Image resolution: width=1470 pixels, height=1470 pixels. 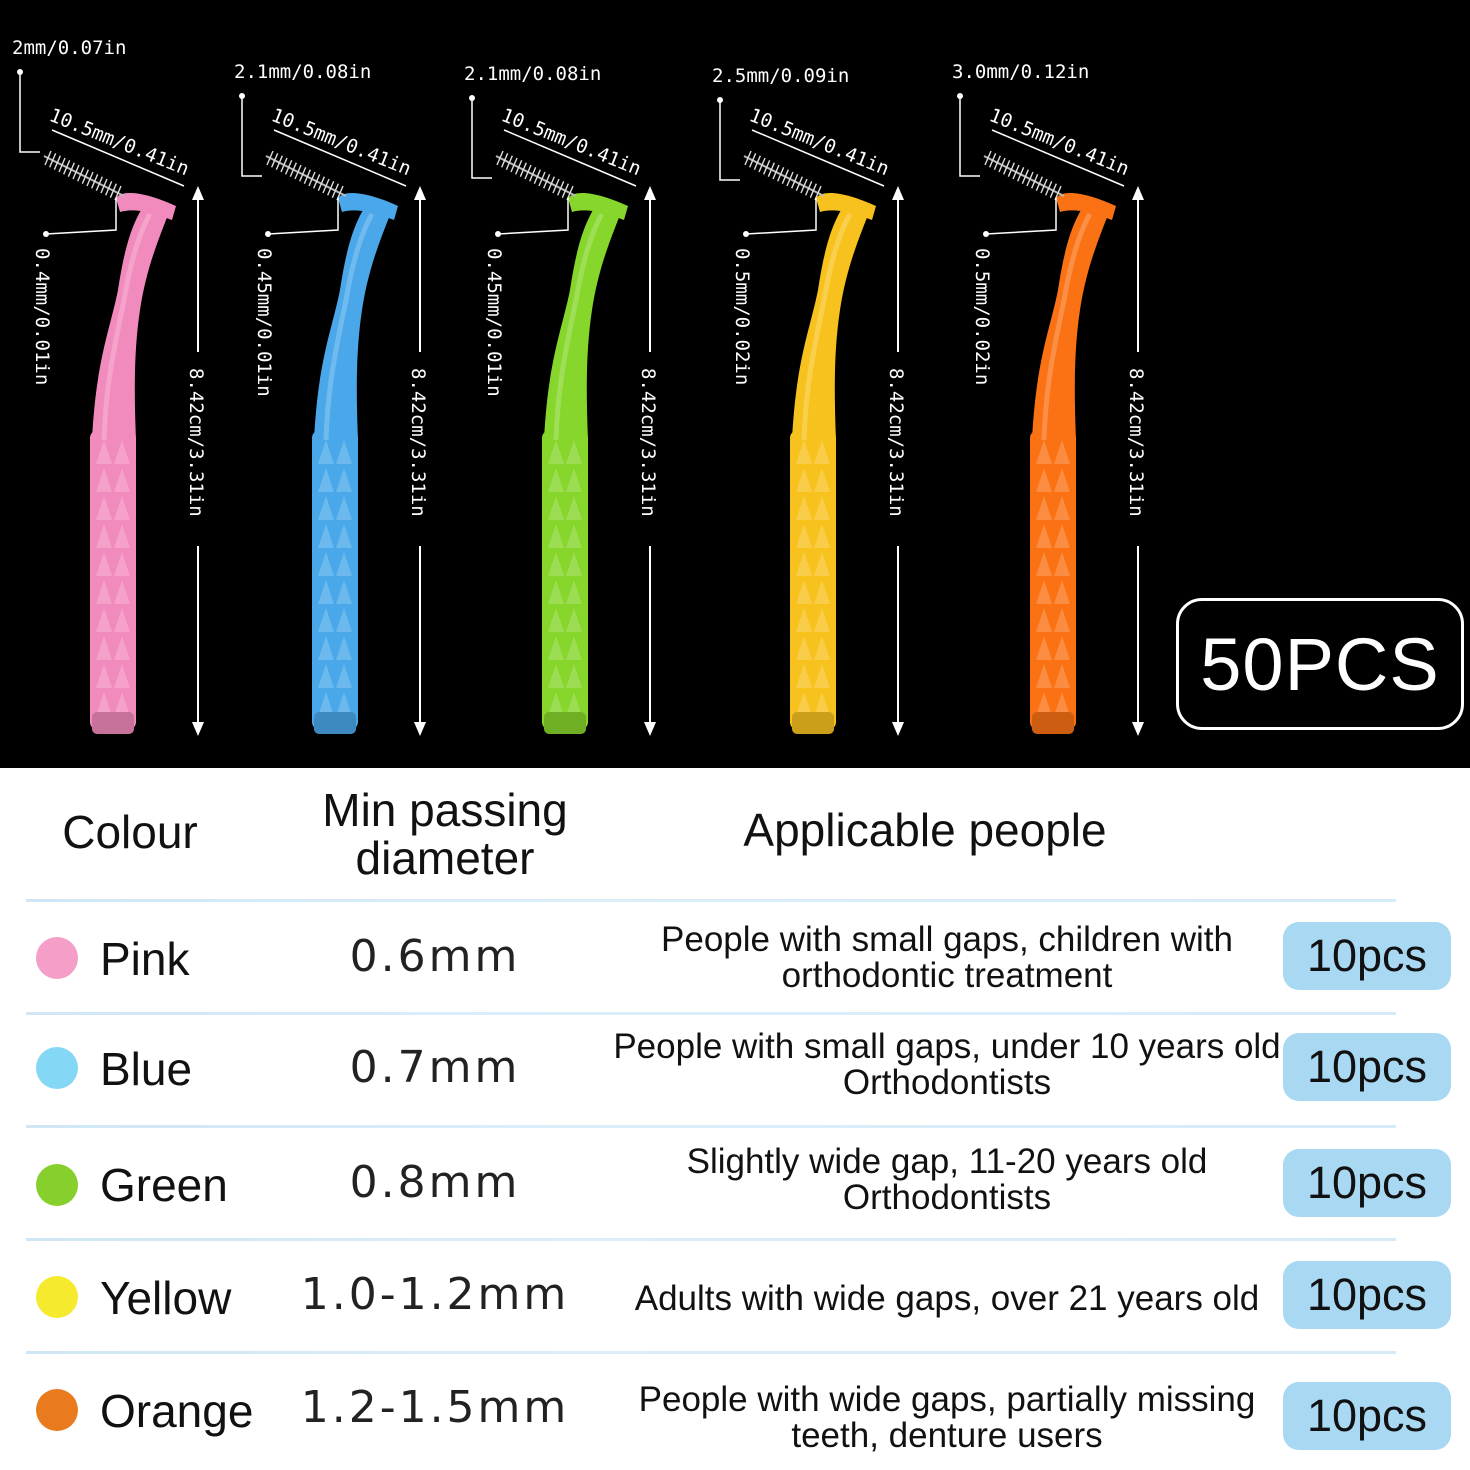 I want to click on header-diameter-line1: Min passing, so click(x=445, y=810).